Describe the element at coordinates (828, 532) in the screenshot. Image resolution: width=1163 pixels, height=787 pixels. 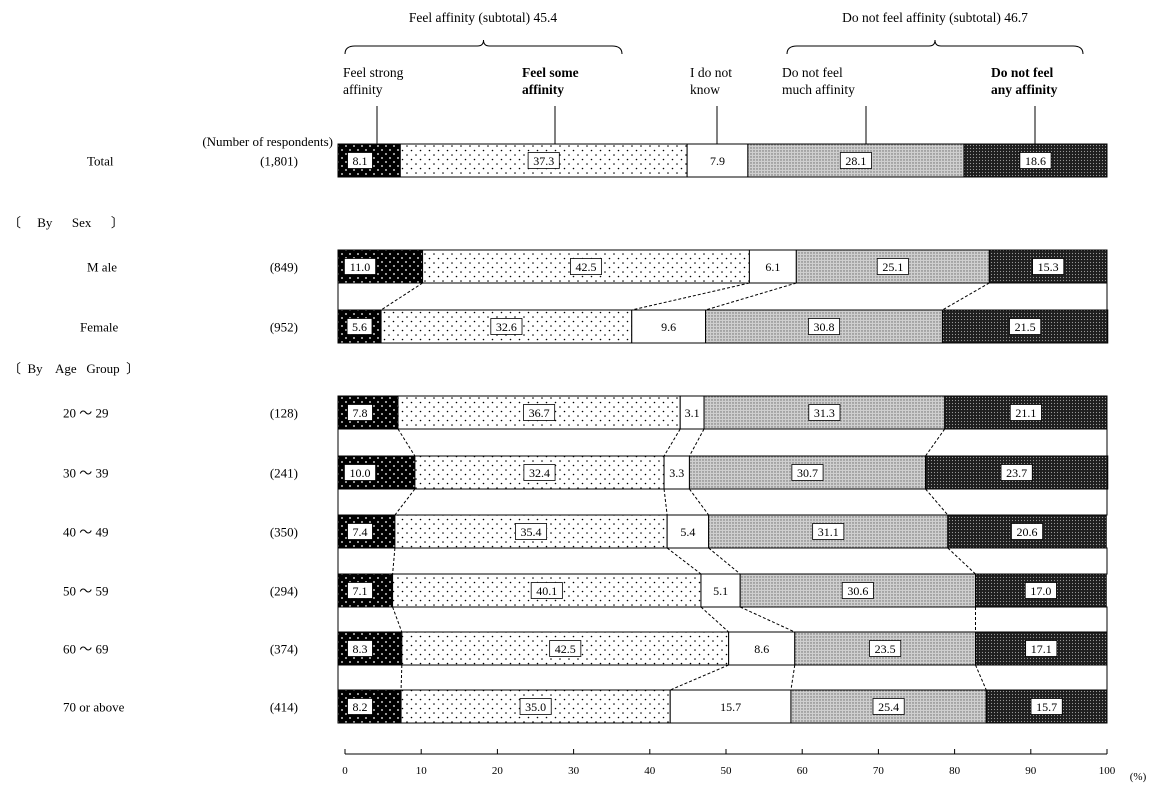
I see `value-label: 31.1` at that location.